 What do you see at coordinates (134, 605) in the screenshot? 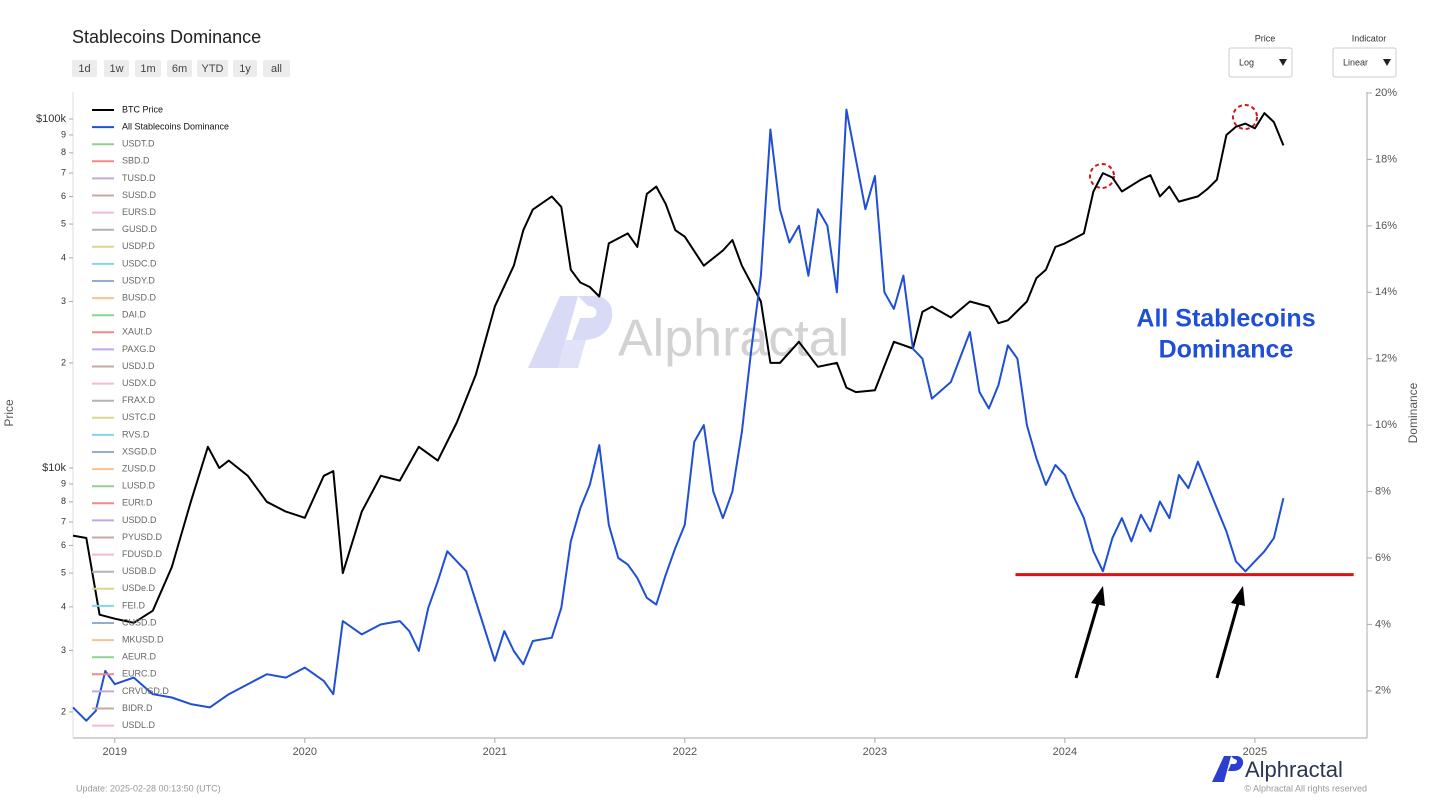
I see `legend-label: FEI.D` at bounding box center [134, 605].